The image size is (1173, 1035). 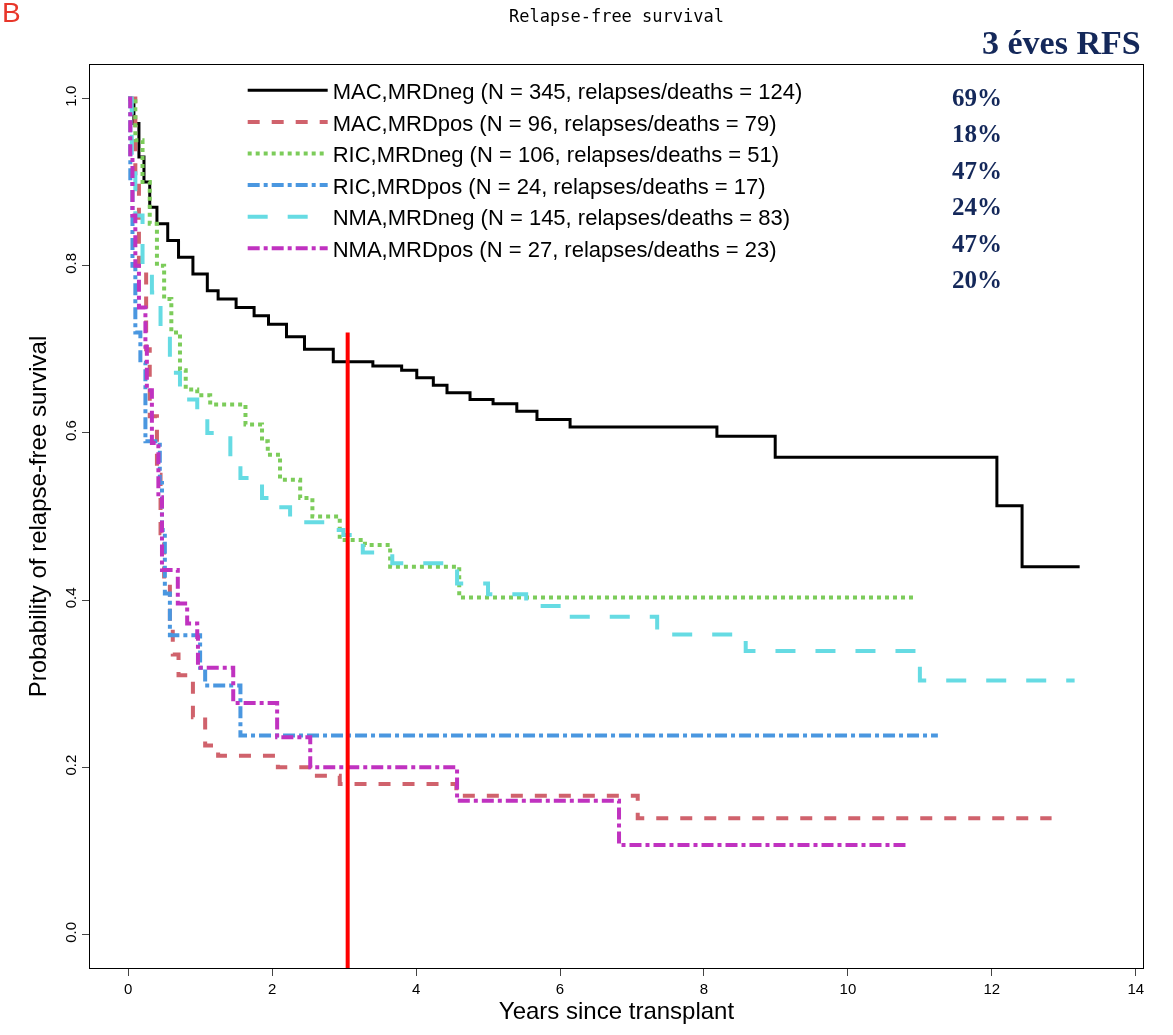 I want to click on y-tick-label: 0.8, so click(x=70, y=263).